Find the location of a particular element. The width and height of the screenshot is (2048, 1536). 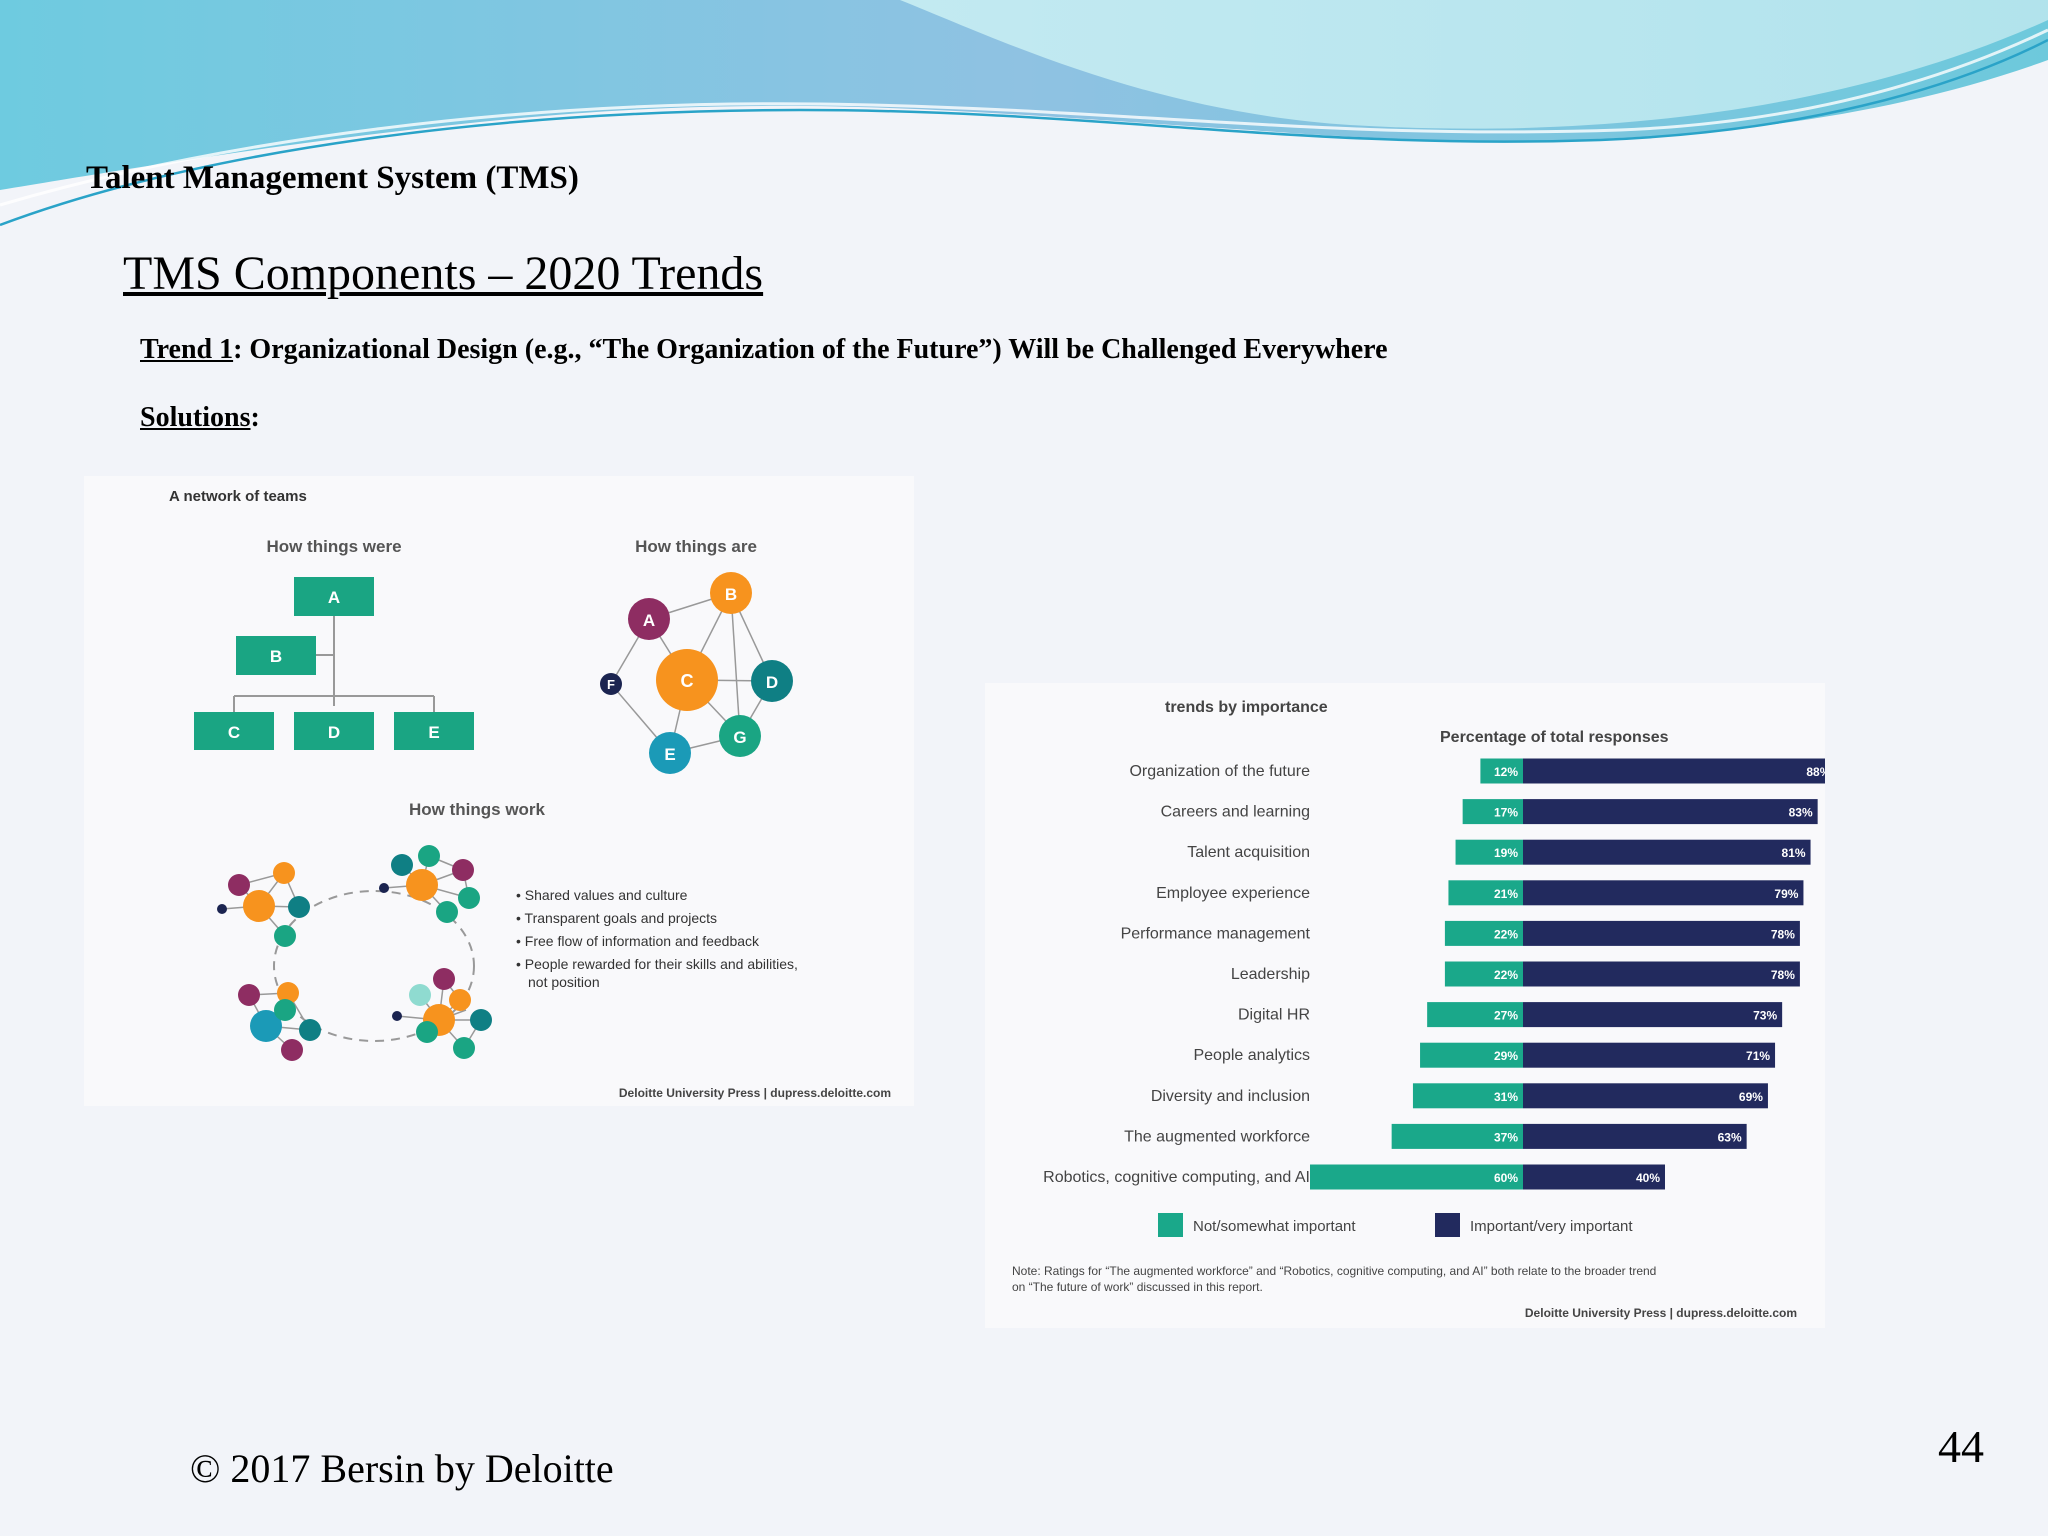

data-label: 27% is located at coordinates (1506, 1016).